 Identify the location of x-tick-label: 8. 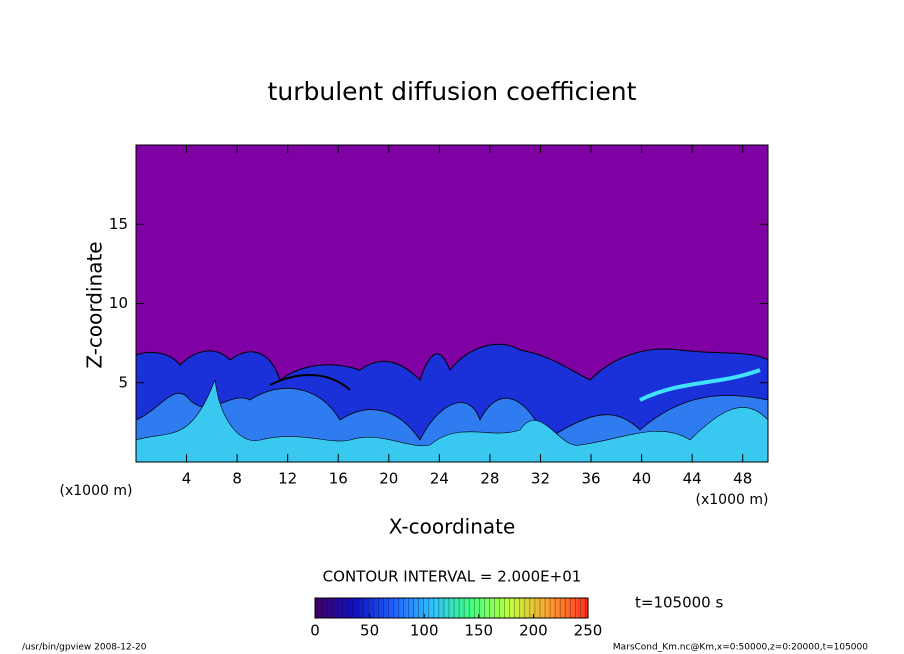
(237, 479).